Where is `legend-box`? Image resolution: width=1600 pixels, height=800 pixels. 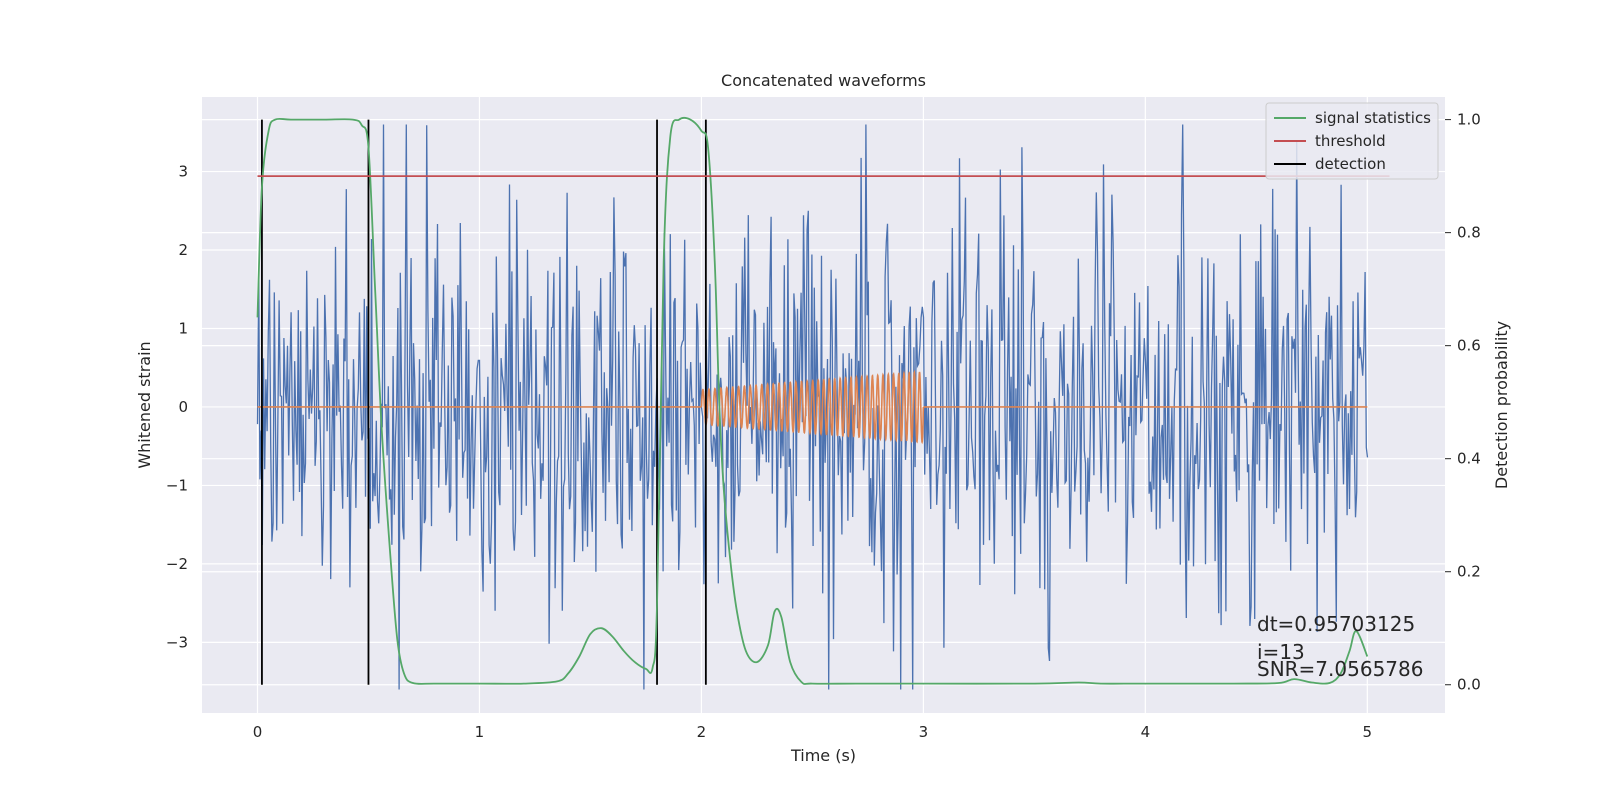 legend-box is located at coordinates (1352, 141).